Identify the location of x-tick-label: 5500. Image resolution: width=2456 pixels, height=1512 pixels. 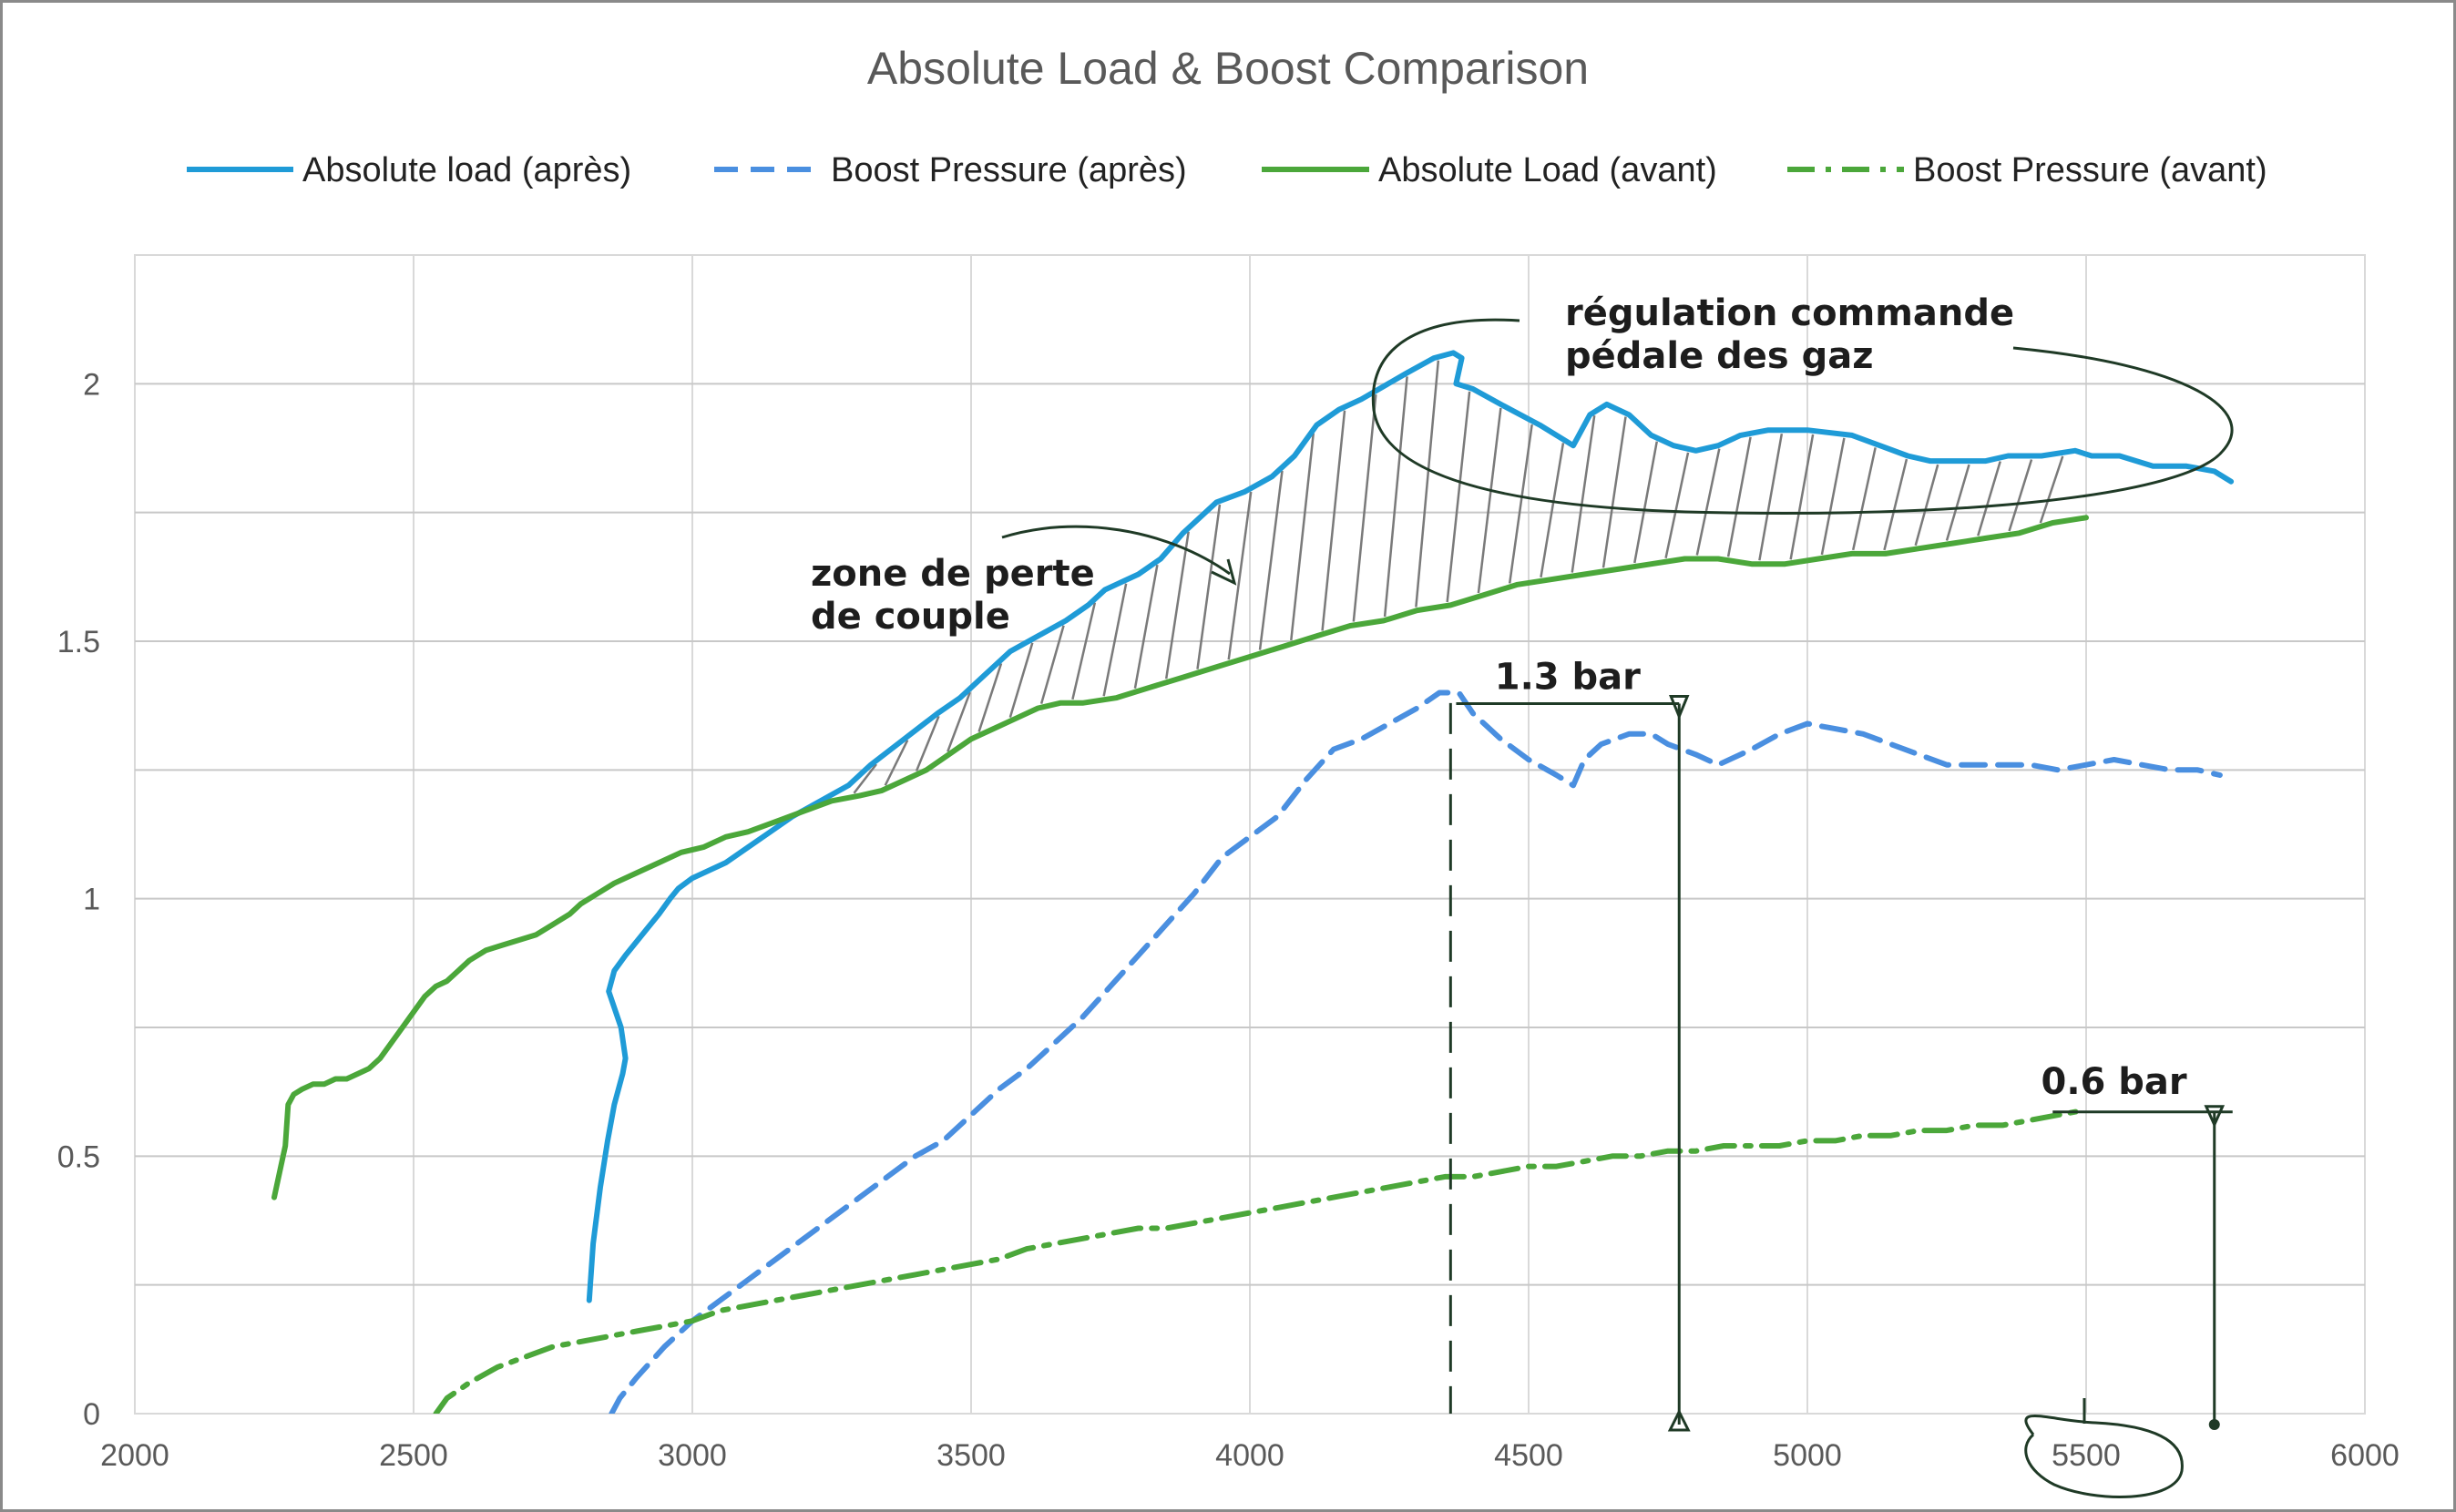
(2086, 1455).